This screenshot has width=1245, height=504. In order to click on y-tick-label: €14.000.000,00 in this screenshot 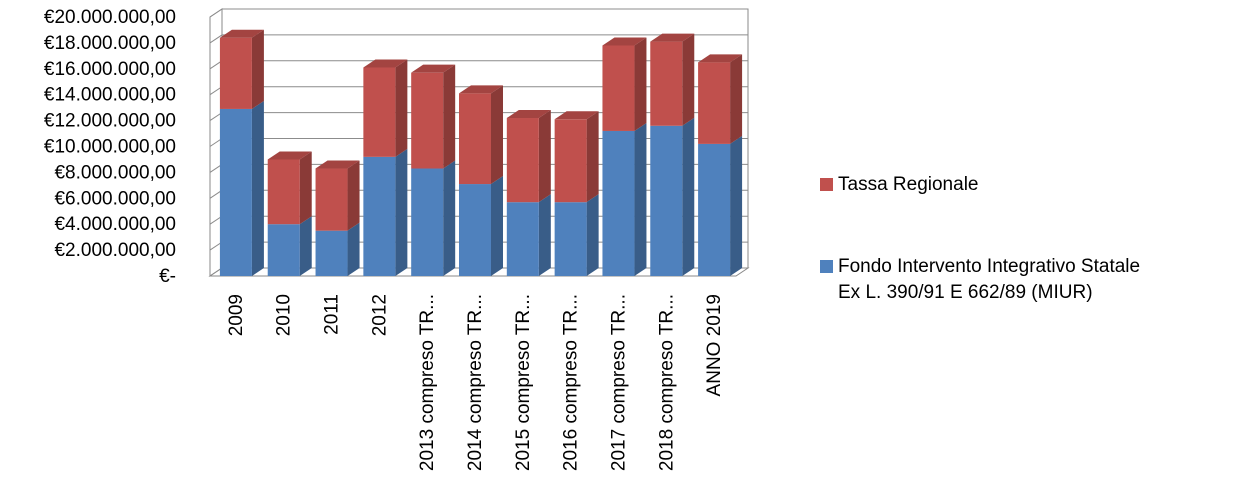, I will do `click(110, 95)`.